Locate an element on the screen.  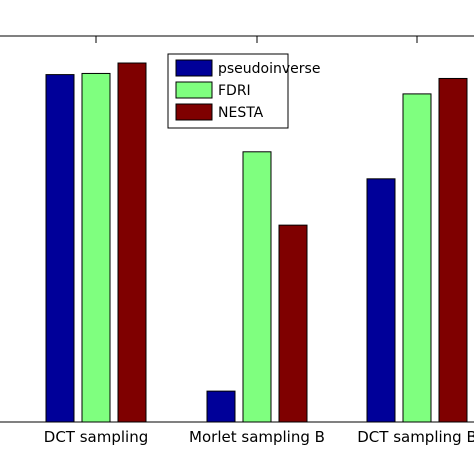
x-tick-label: DCT sampling B is located at coordinates (415, 437).